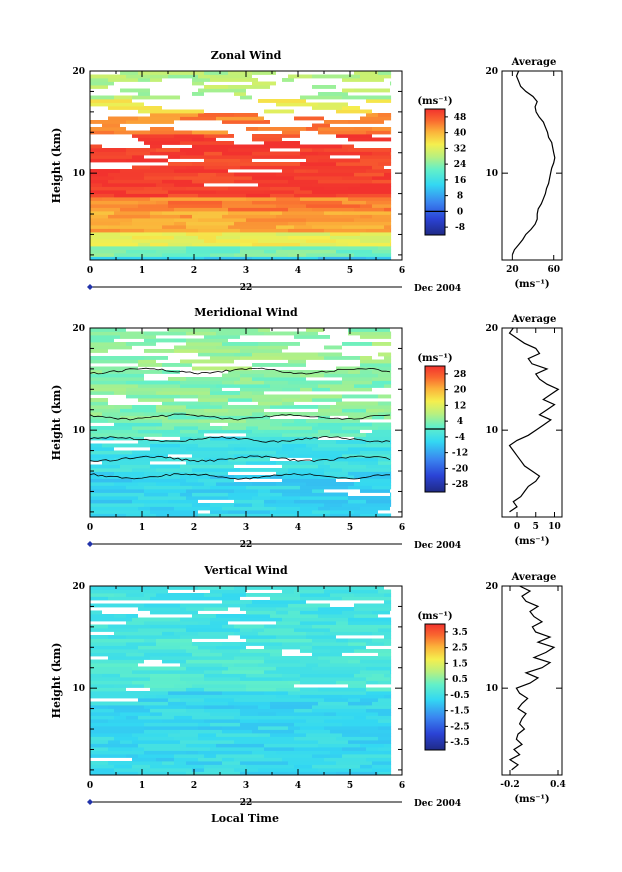 The height and width of the screenshot is (872, 622). I want to click on x-tick-label: 5, so click(350, 528).